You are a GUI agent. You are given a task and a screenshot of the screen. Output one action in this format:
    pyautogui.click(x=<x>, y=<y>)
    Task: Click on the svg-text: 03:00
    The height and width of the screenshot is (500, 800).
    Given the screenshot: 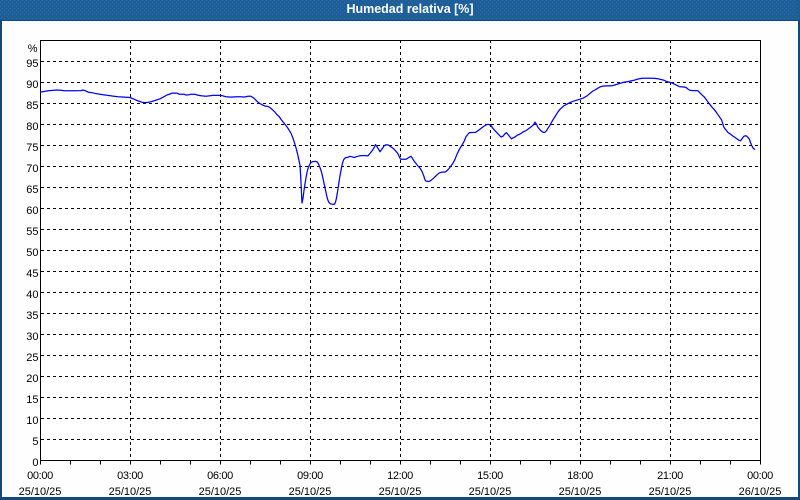 What is the action you would take?
    pyautogui.click(x=130, y=476)
    